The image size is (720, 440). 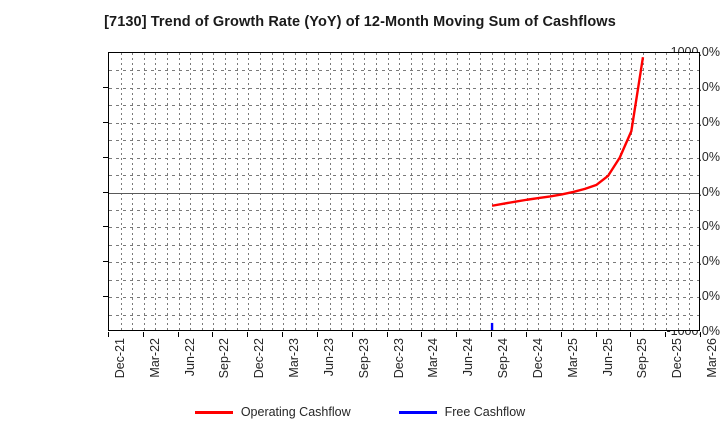 What do you see at coordinates (503, 358) in the screenshot?
I see `x-axis-tick-label: Sep-24` at bounding box center [503, 358].